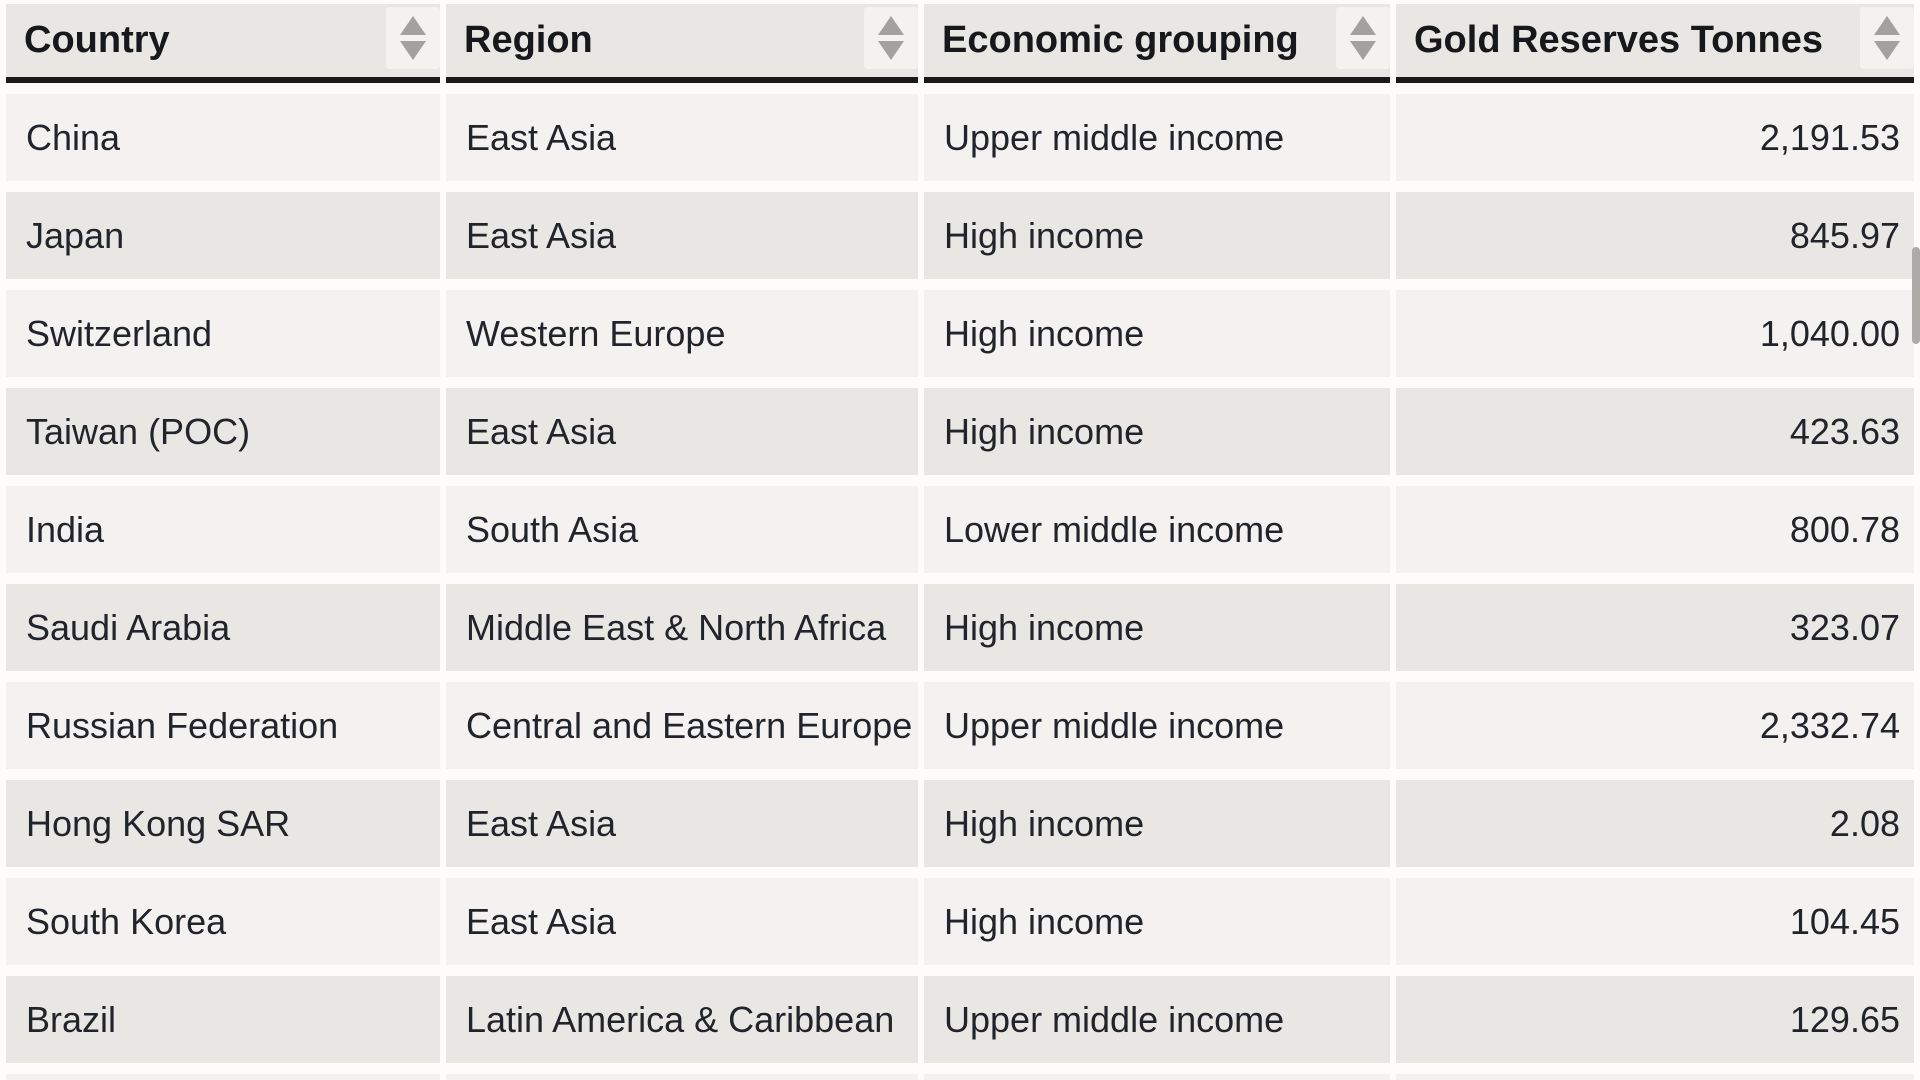 The width and height of the screenshot is (1920, 1080). What do you see at coordinates (682, 333) in the screenshot?
I see `table-cell: Western Europe` at bounding box center [682, 333].